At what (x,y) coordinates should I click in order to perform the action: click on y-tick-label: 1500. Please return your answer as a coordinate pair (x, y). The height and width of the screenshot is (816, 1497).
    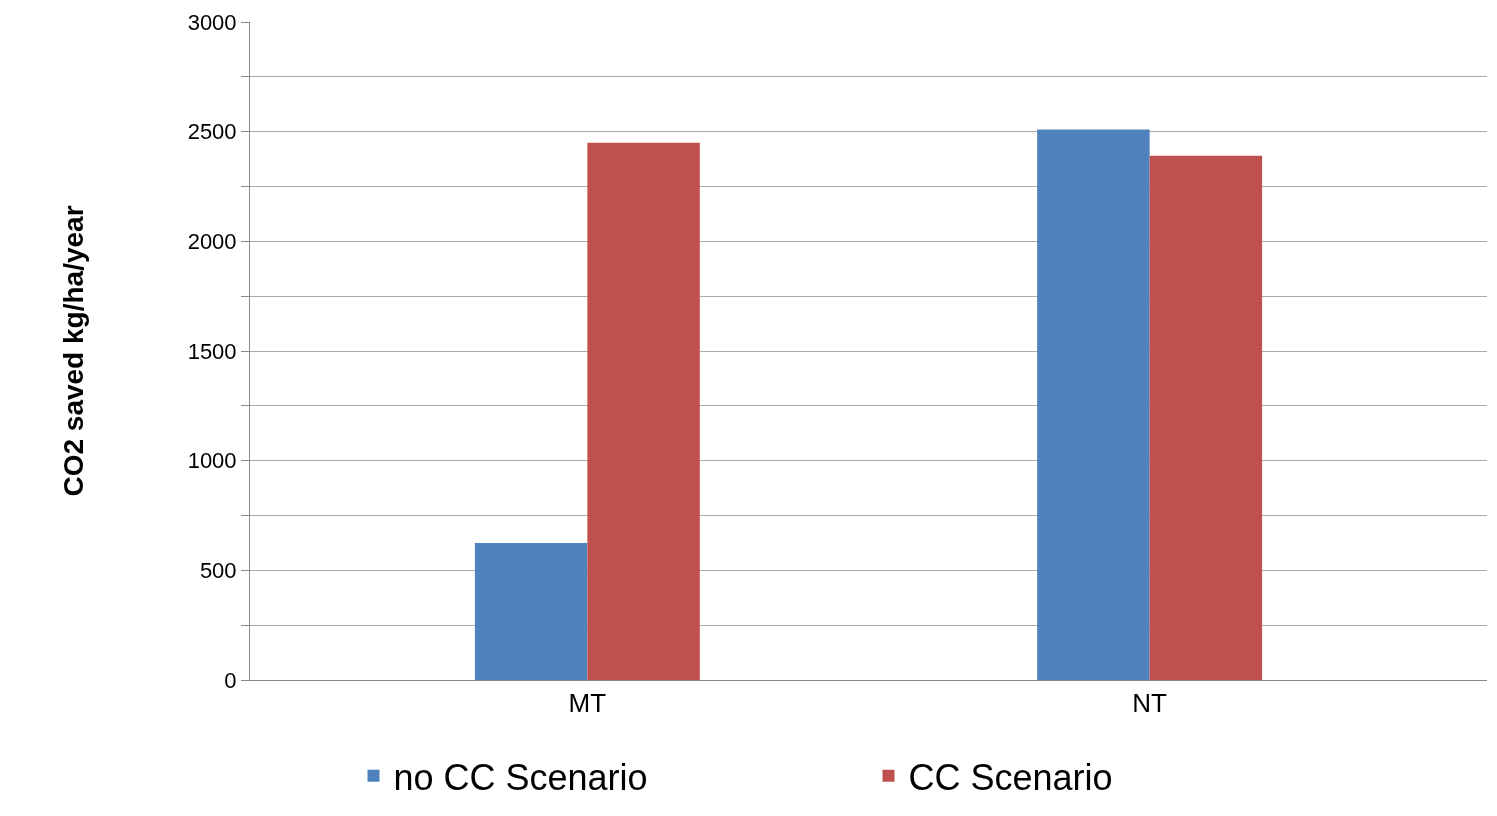
    Looking at the image, I should click on (212, 351).